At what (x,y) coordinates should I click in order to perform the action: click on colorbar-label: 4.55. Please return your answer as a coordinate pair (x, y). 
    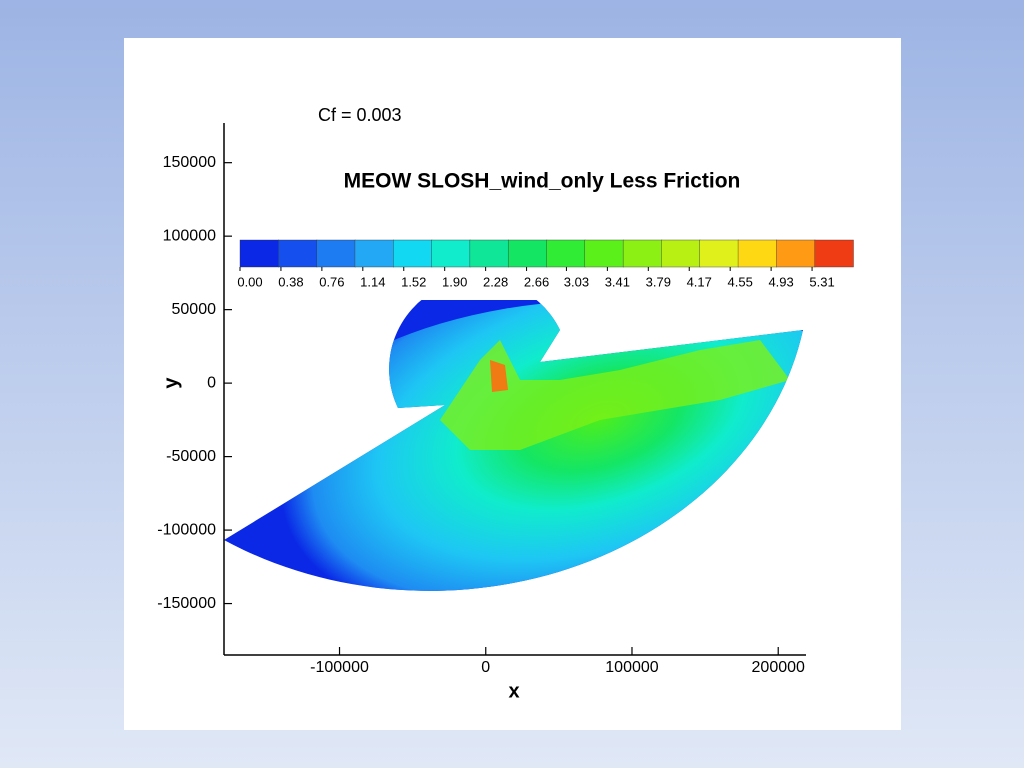
    Looking at the image, I should click on (740, 281).